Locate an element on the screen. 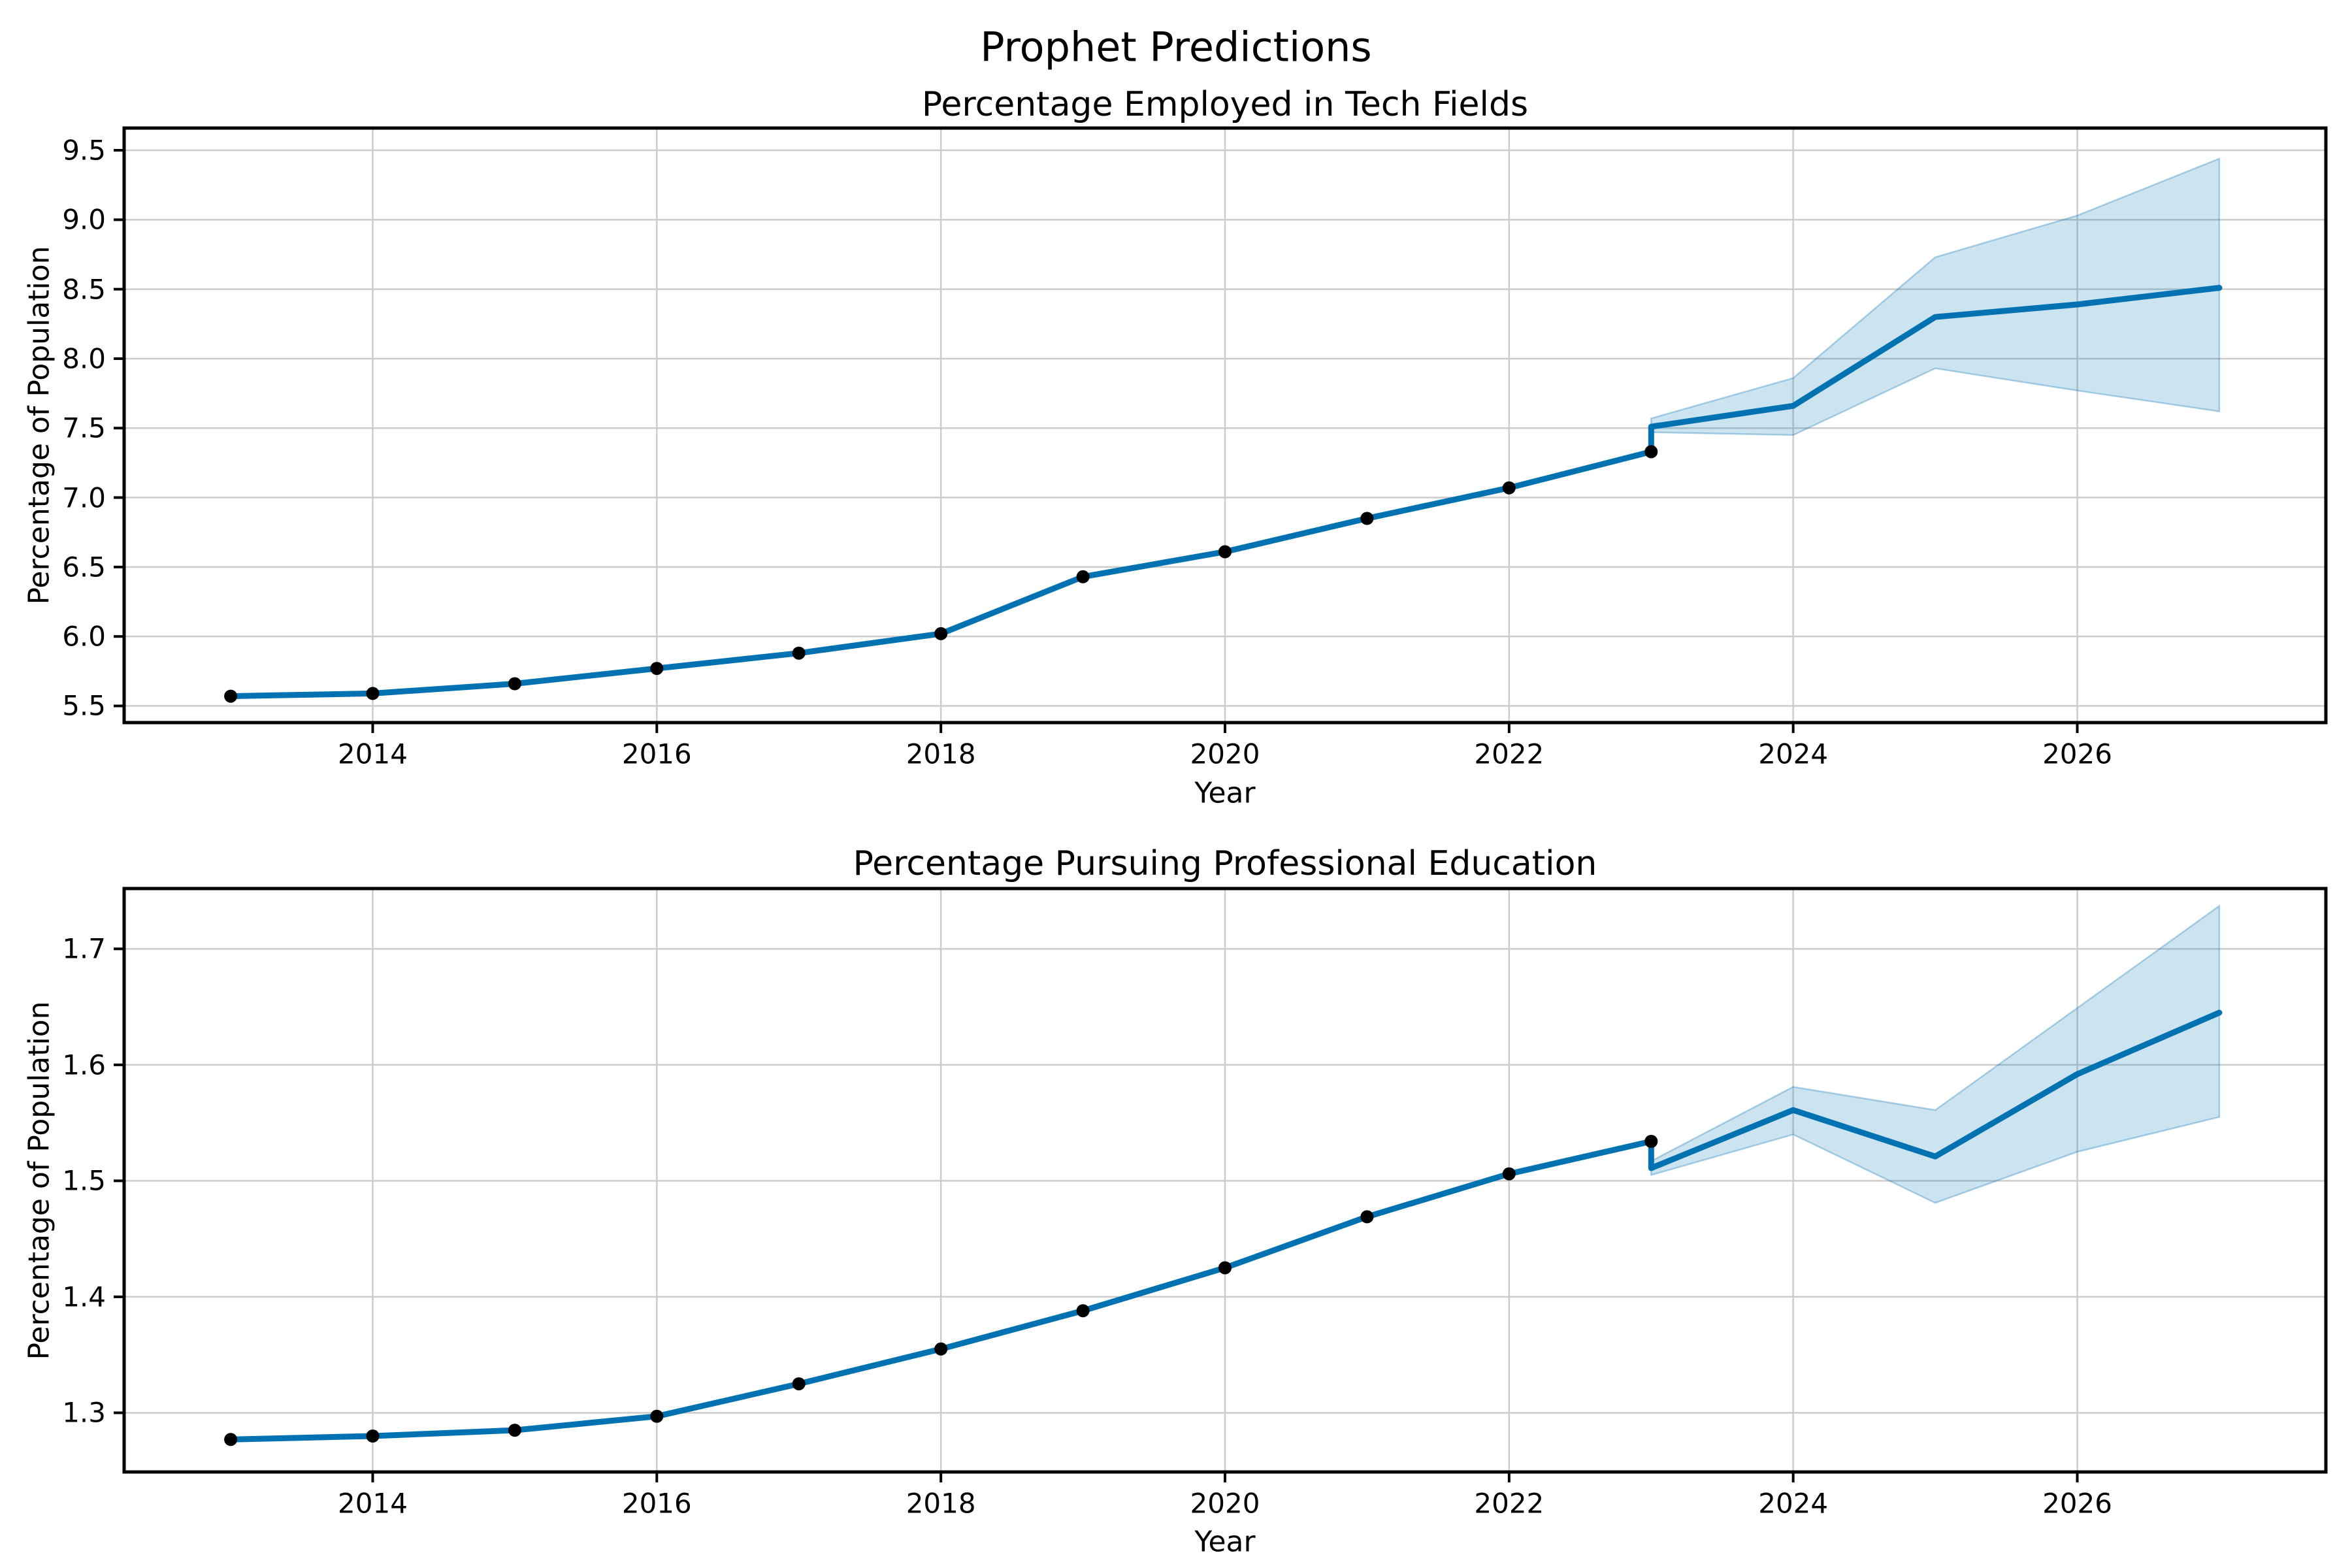 The height and width of the screenshot is (1568, 2352). subplot-1-title: Percentage Employed in Tech Fields is located at coordinates (1225, 104).